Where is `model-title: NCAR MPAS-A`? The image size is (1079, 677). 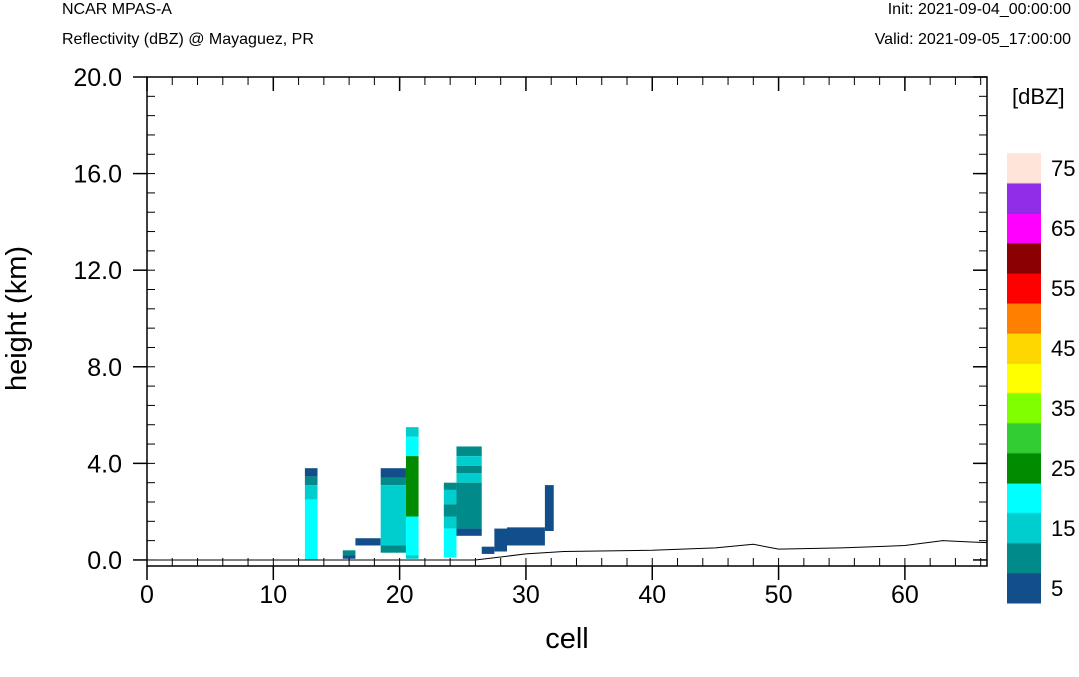 model-title: NCAR MPAS-A is located at coordinates (117, 9).